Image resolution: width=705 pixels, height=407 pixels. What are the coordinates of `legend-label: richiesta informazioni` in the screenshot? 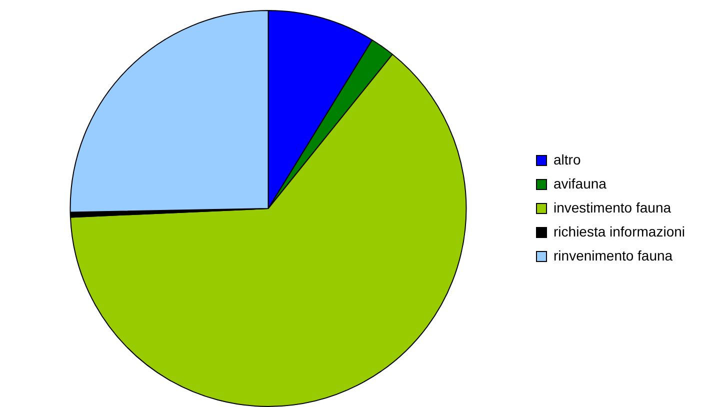 It's located at (620, 231).